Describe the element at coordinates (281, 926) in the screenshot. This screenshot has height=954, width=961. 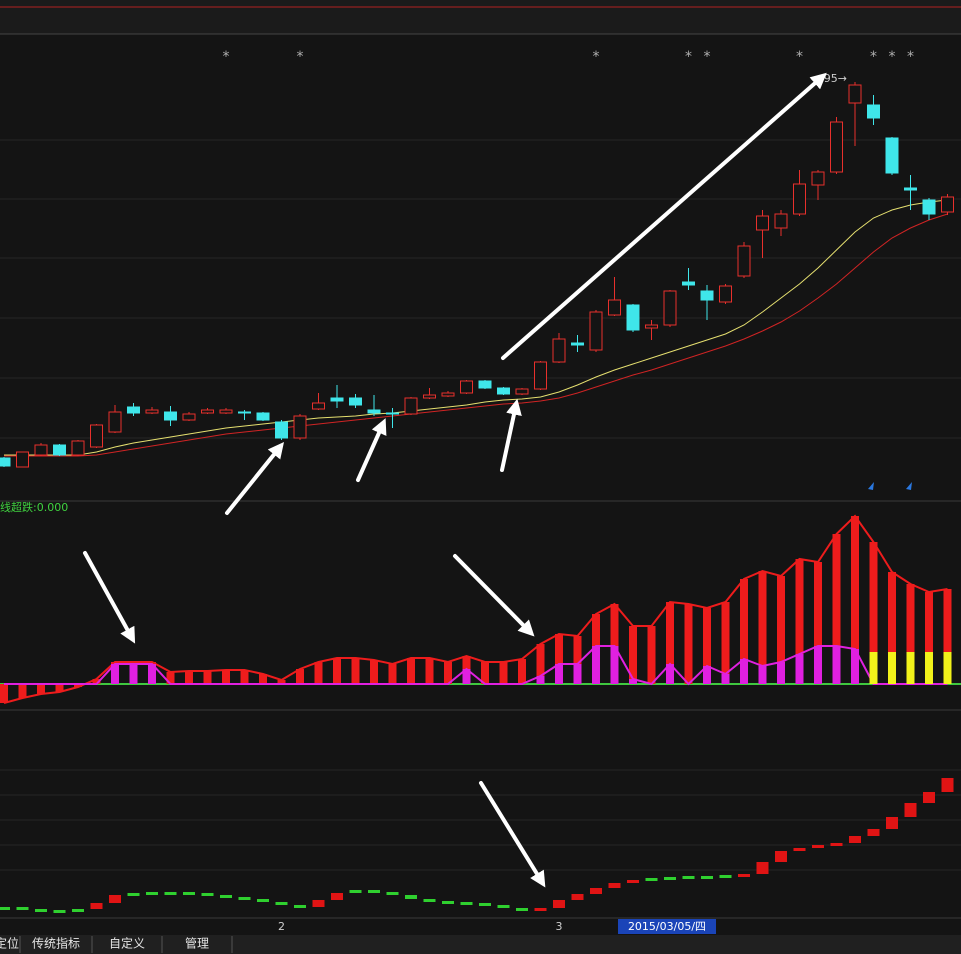
I see `x-tick-label: 2` at that location.